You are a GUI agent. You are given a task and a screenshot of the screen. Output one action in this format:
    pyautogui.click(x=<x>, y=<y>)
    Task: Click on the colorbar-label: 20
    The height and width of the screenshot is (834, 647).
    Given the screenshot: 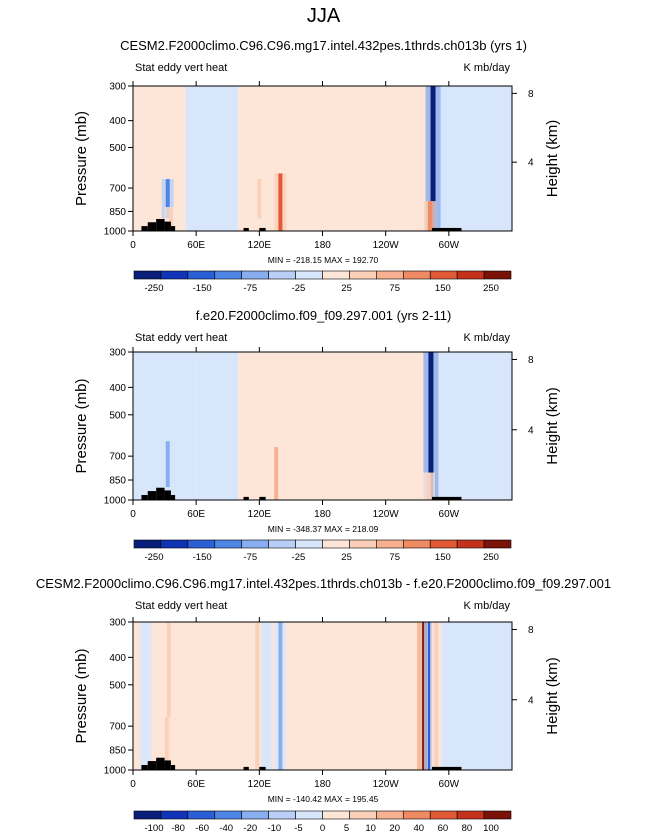 What is the action you would take?
    pyautogui.click(x=394, y=828)
    